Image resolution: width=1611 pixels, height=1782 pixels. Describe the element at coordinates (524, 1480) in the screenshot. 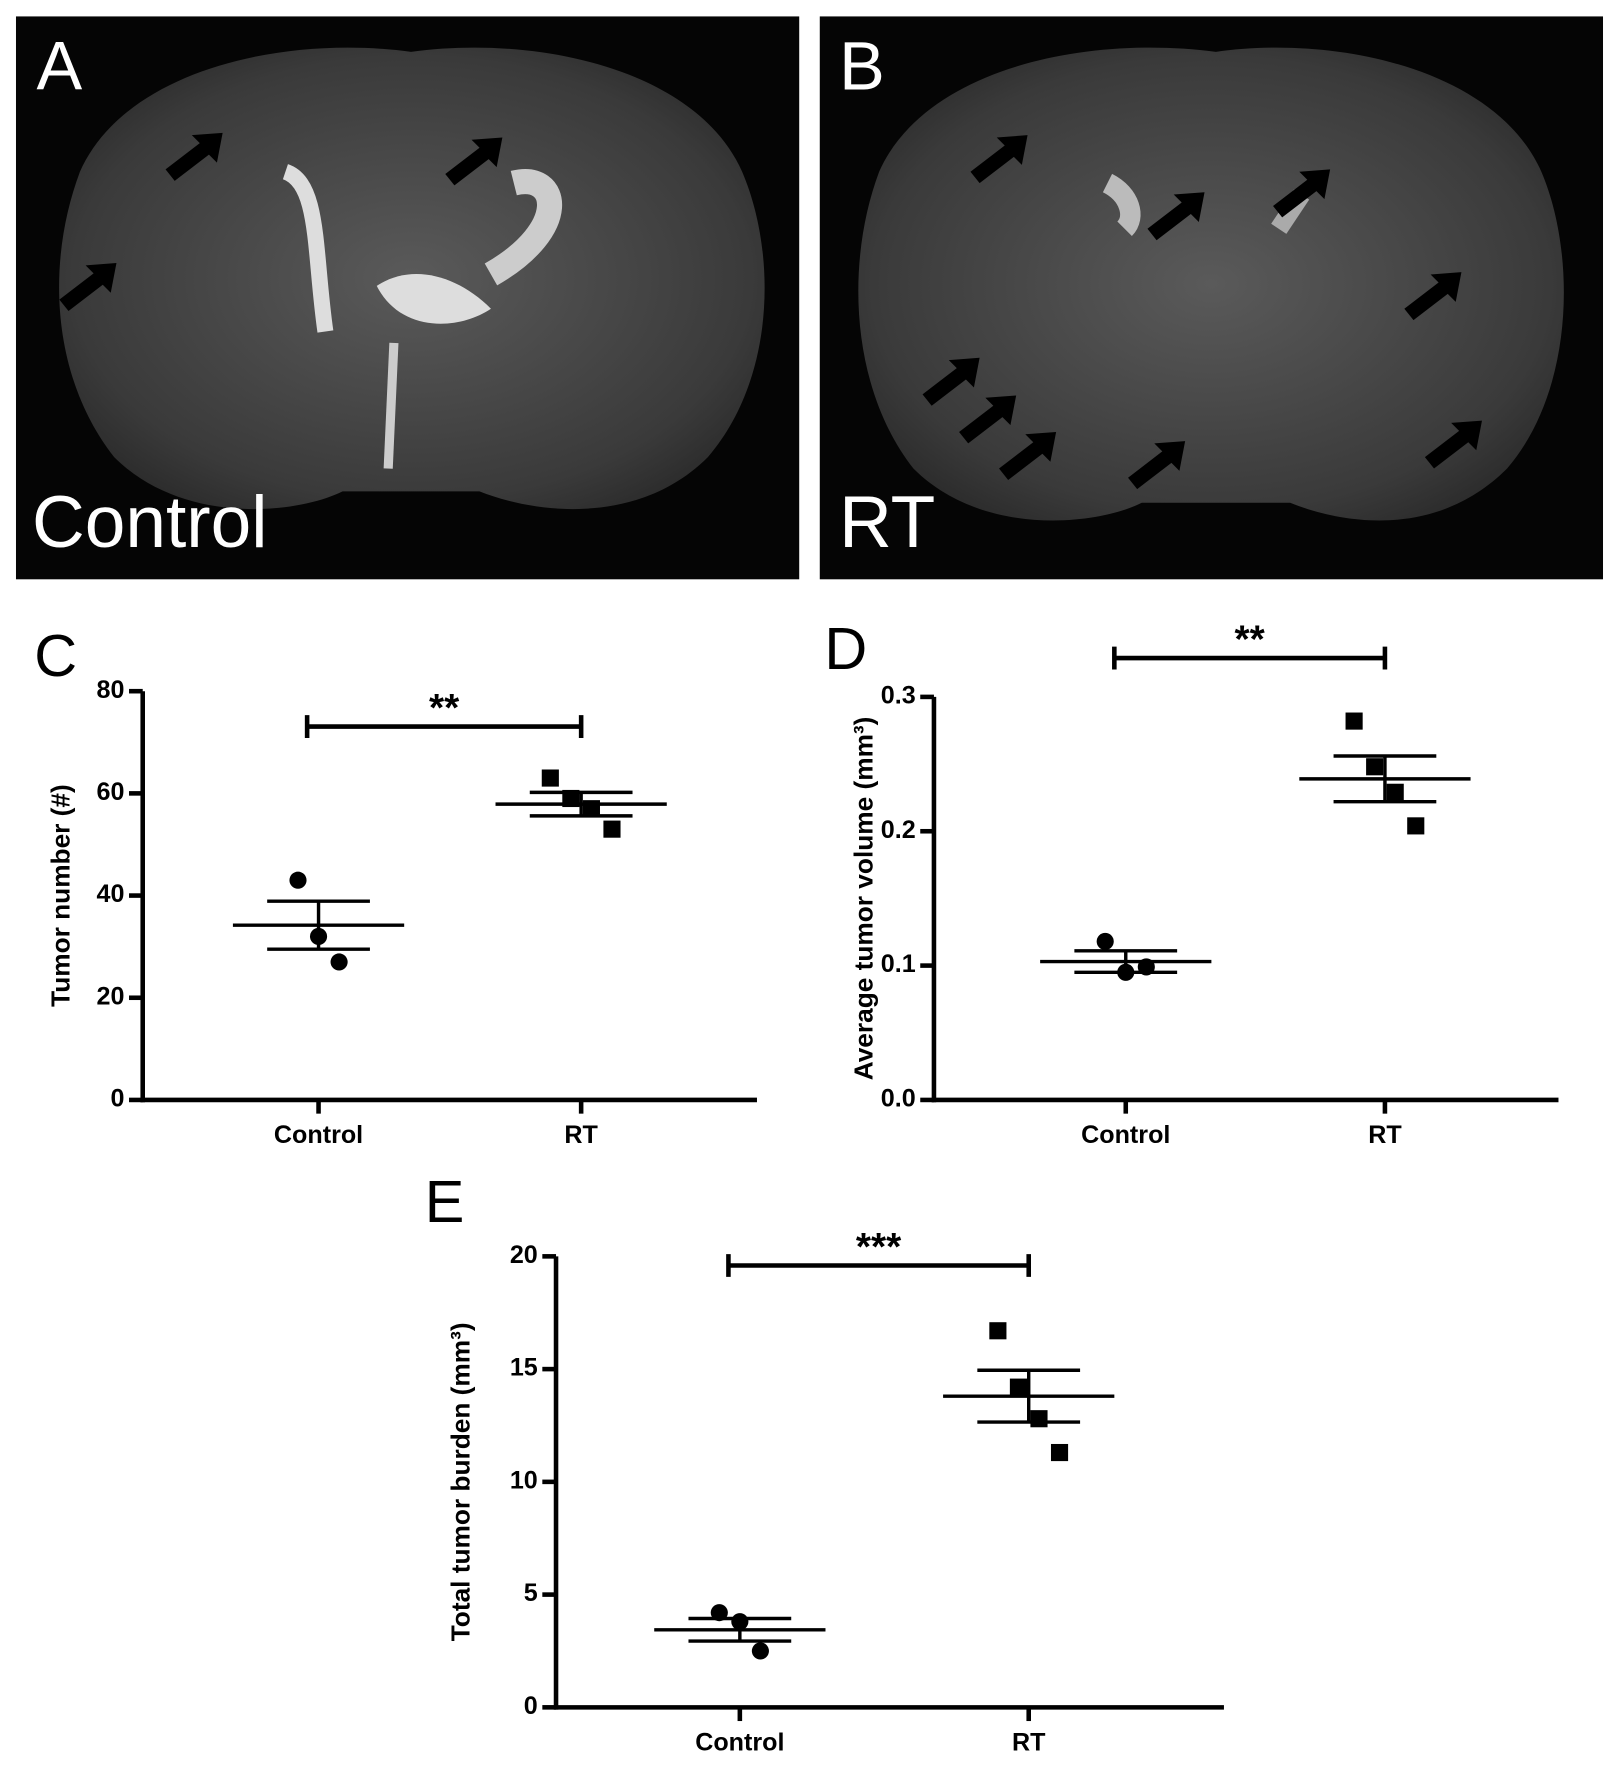

I see `y-tick-label: 10` at that location.